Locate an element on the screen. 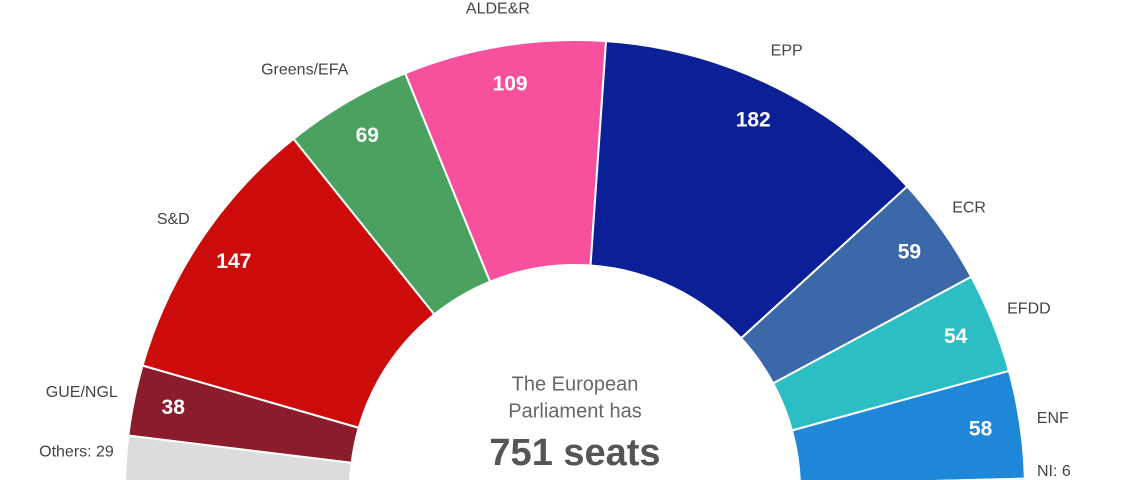 The width and height of the screenshot is (1134, 480). value-label: 58 is located at coordinates (981, 429).